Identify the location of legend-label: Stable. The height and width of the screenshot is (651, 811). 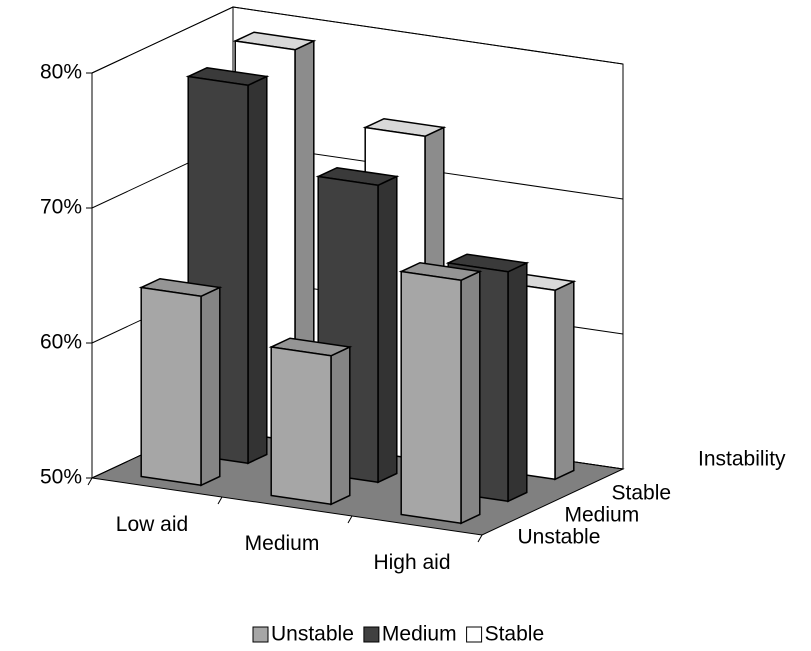
(515, 634).